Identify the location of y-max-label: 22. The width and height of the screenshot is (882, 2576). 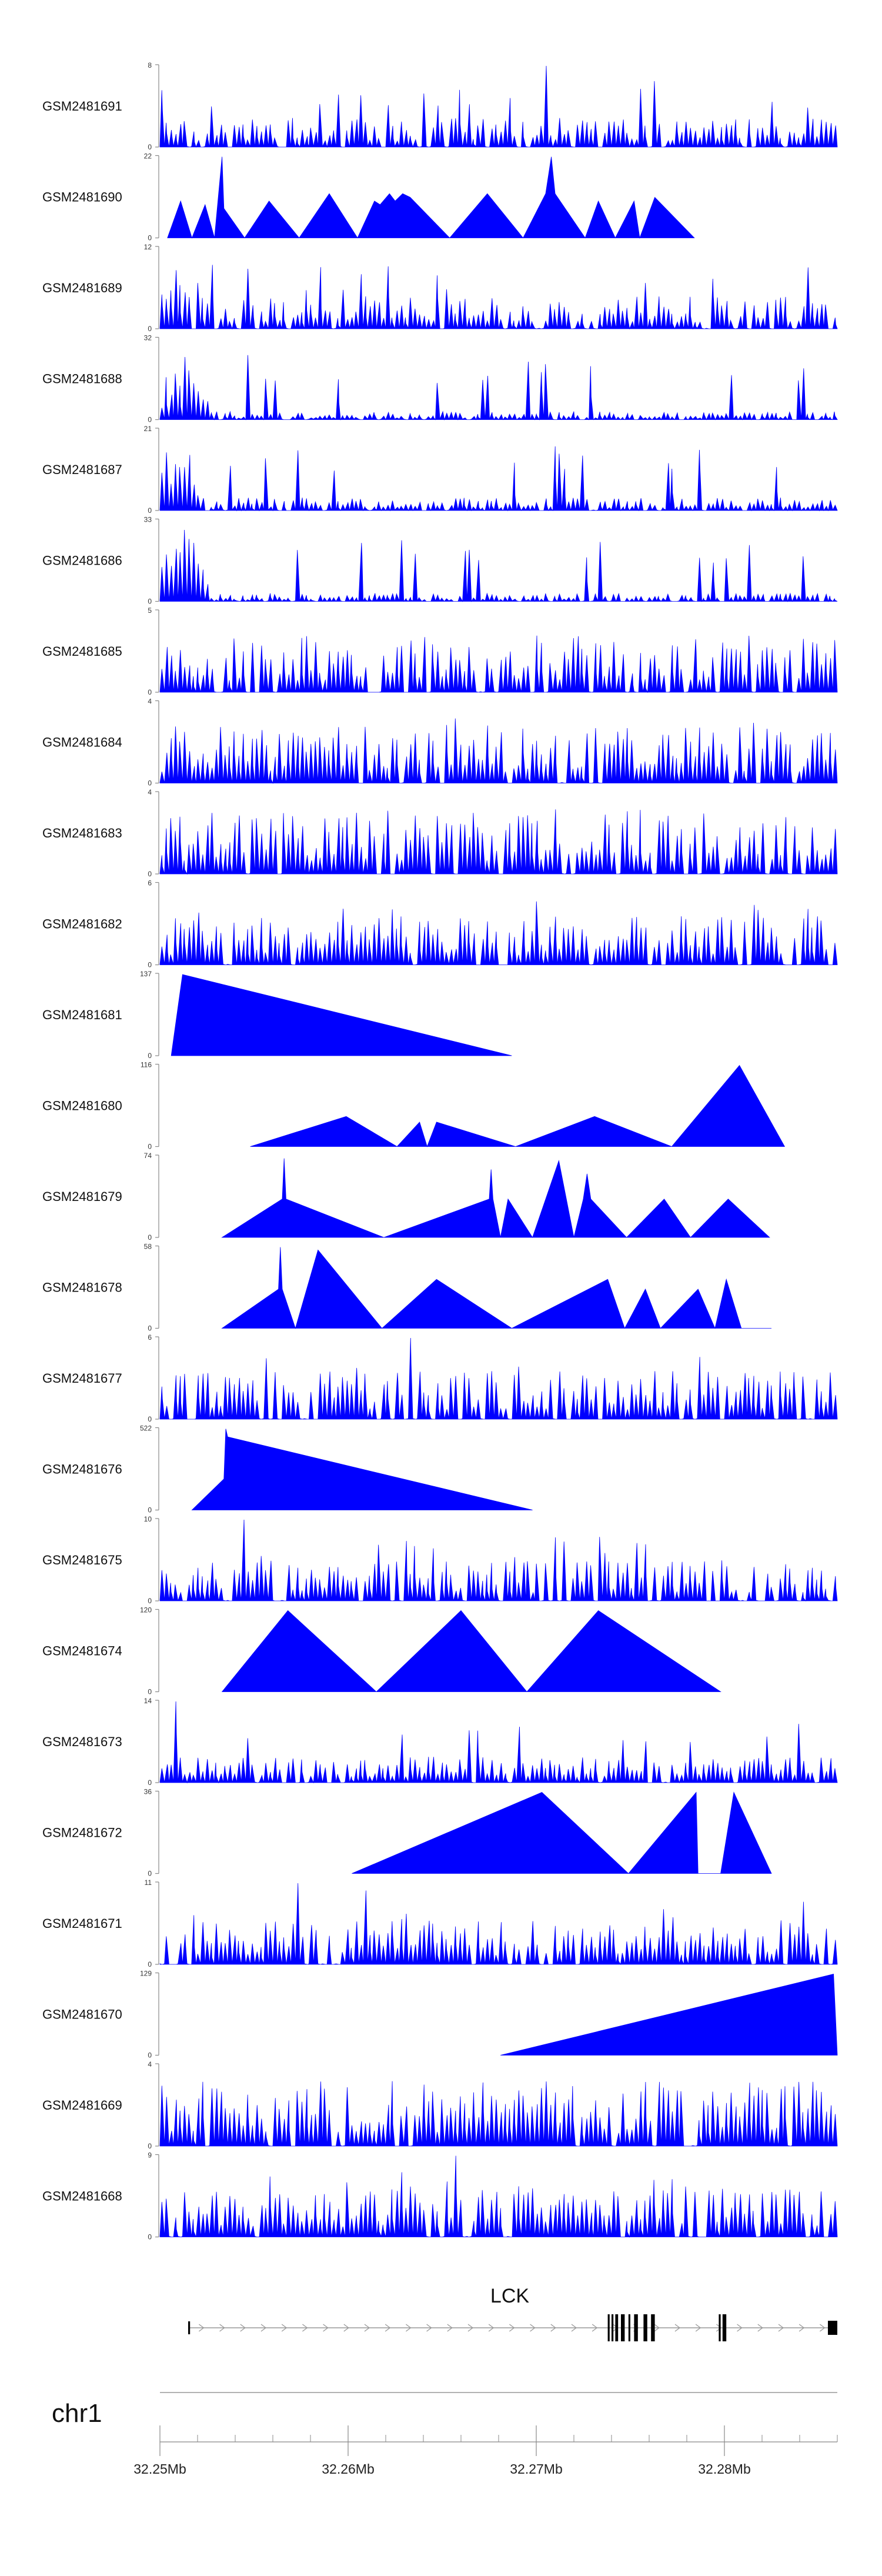
(148, 156).